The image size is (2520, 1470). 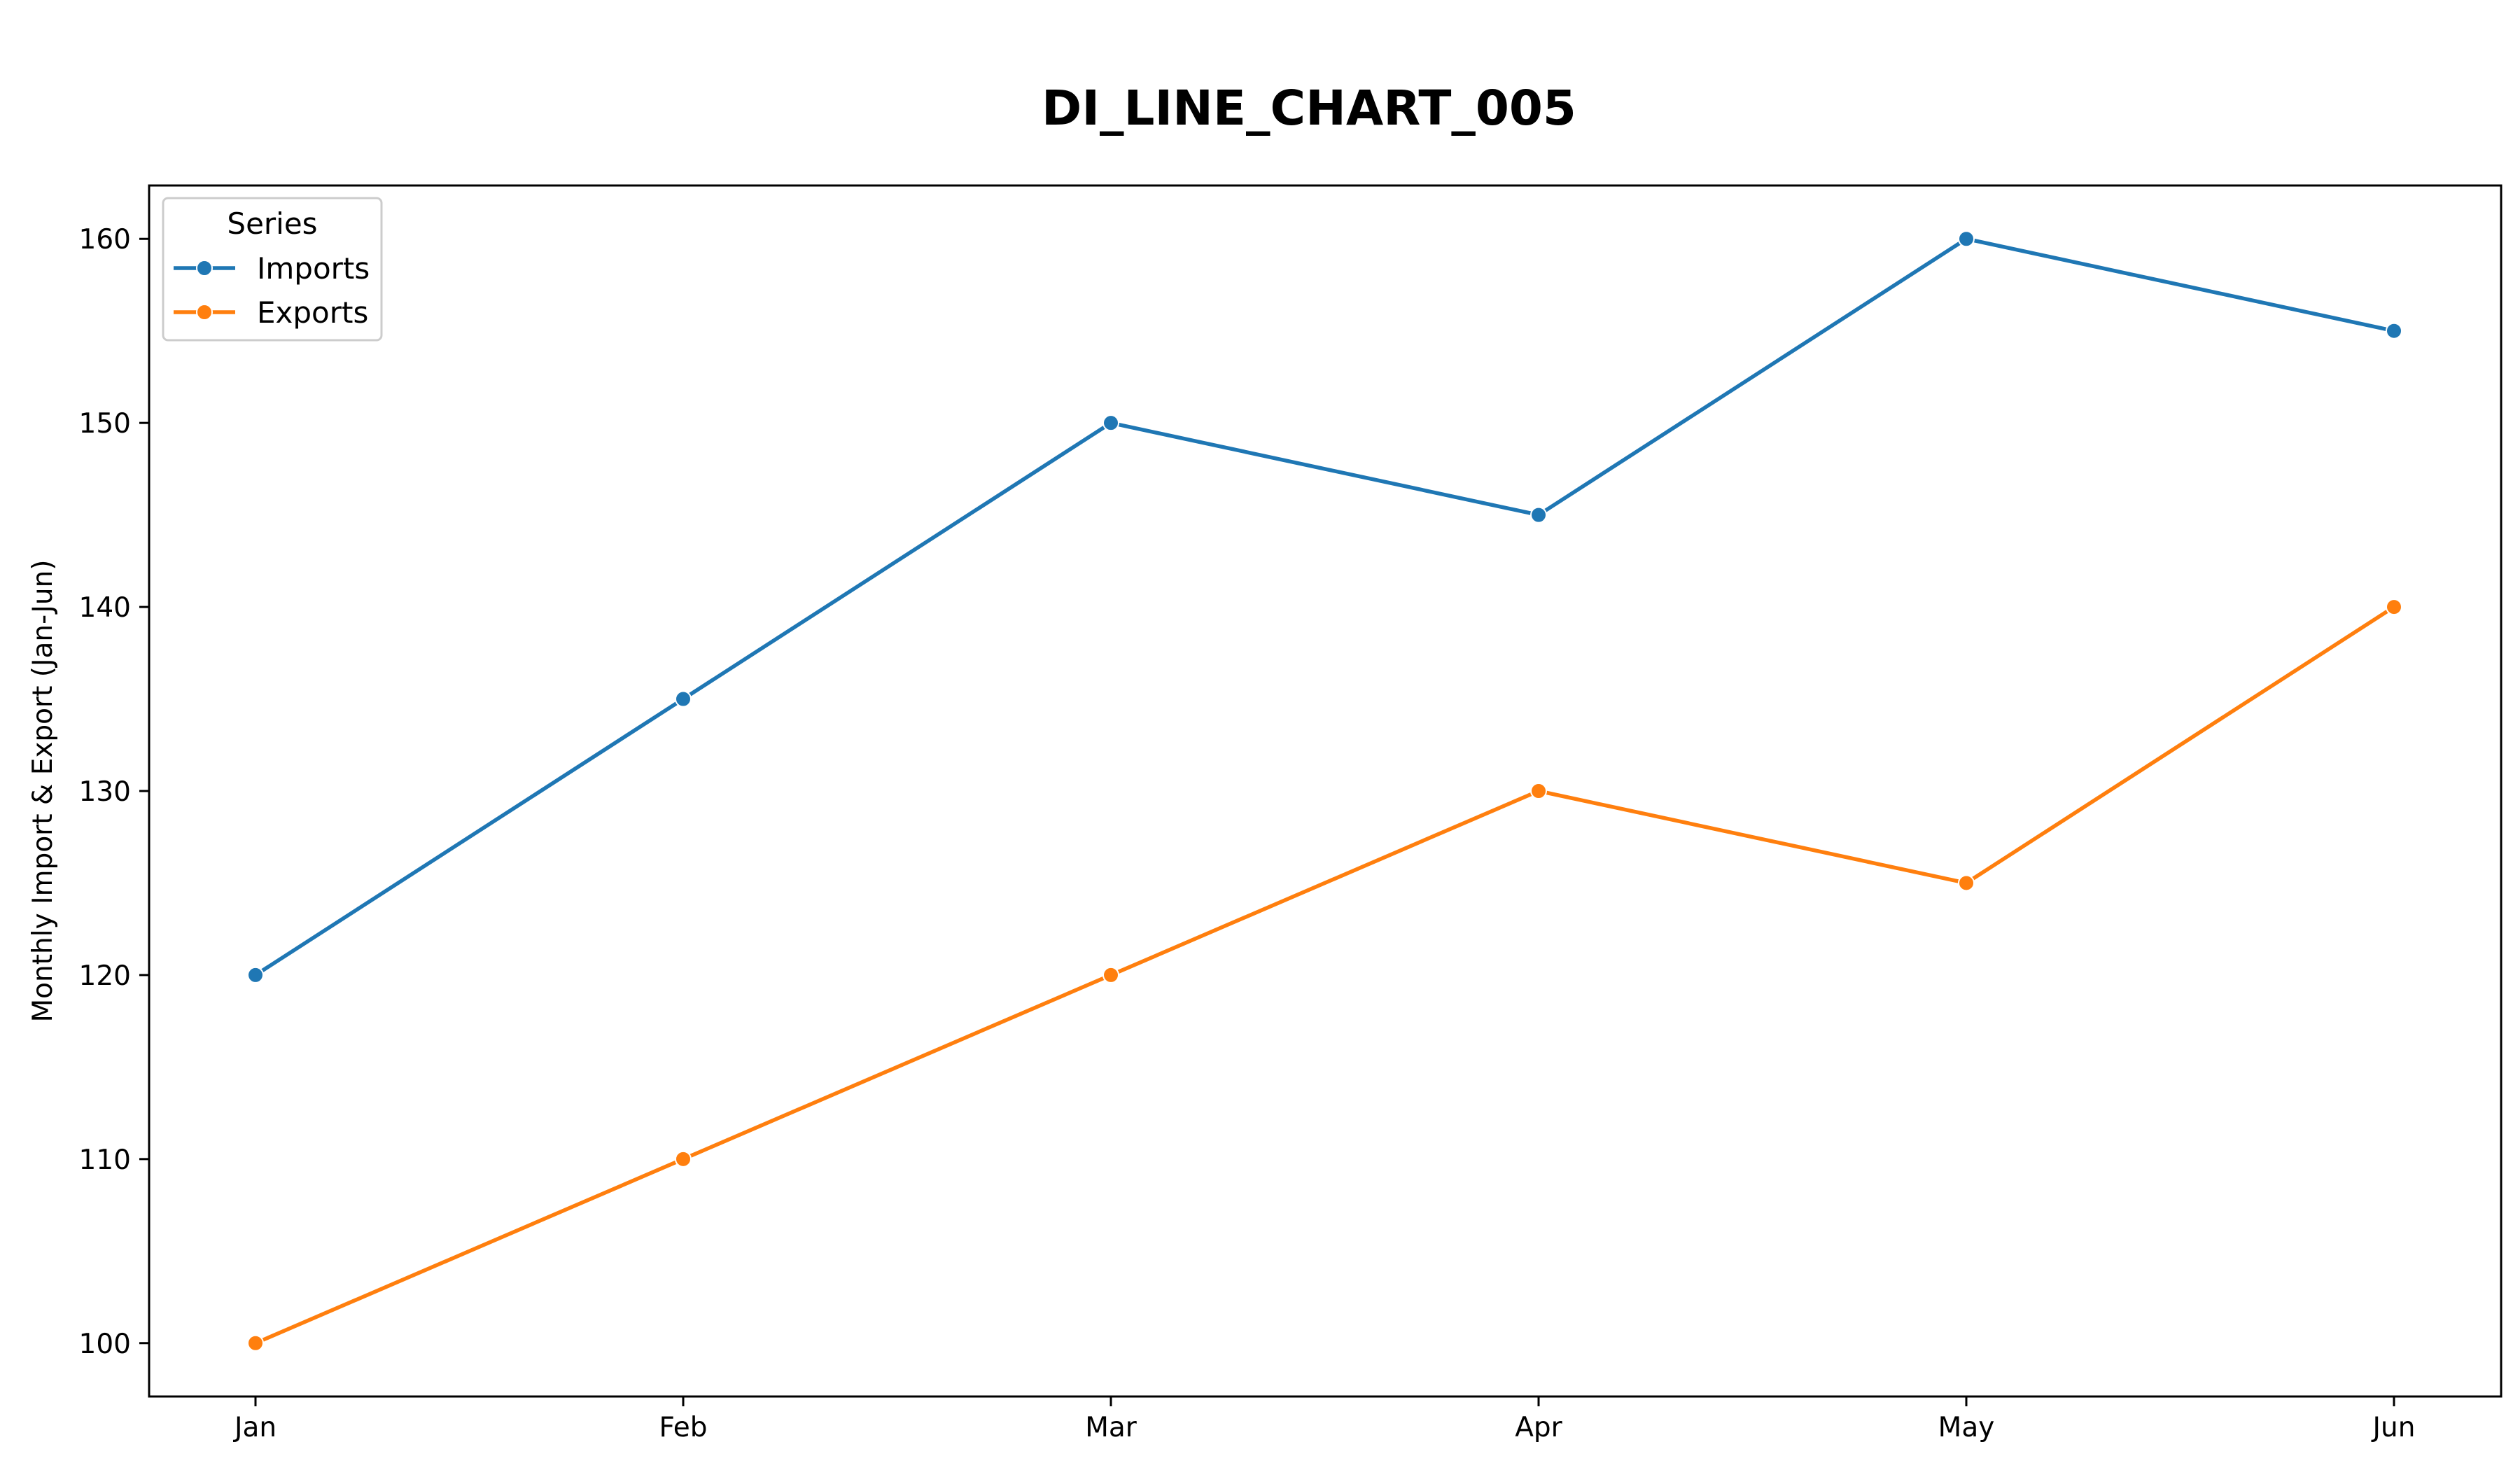 I want to click on x-tick-label: Jan, so click(x=254, y=1427).